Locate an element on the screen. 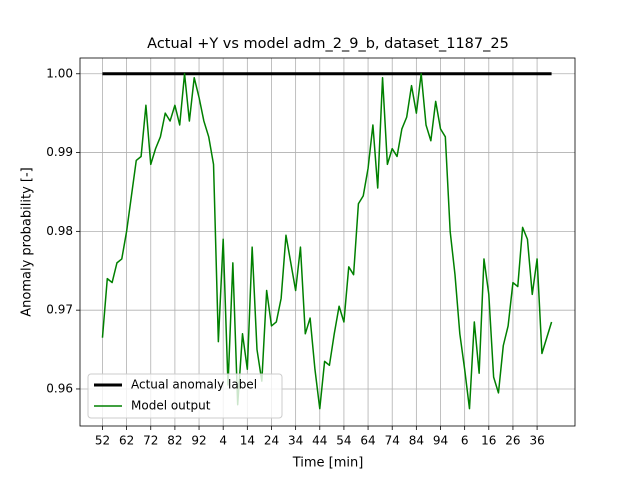 Image resolution: width=640 pixels, height=480 pixels. x-tick-label: 4 is located at coordinates (223, 441).